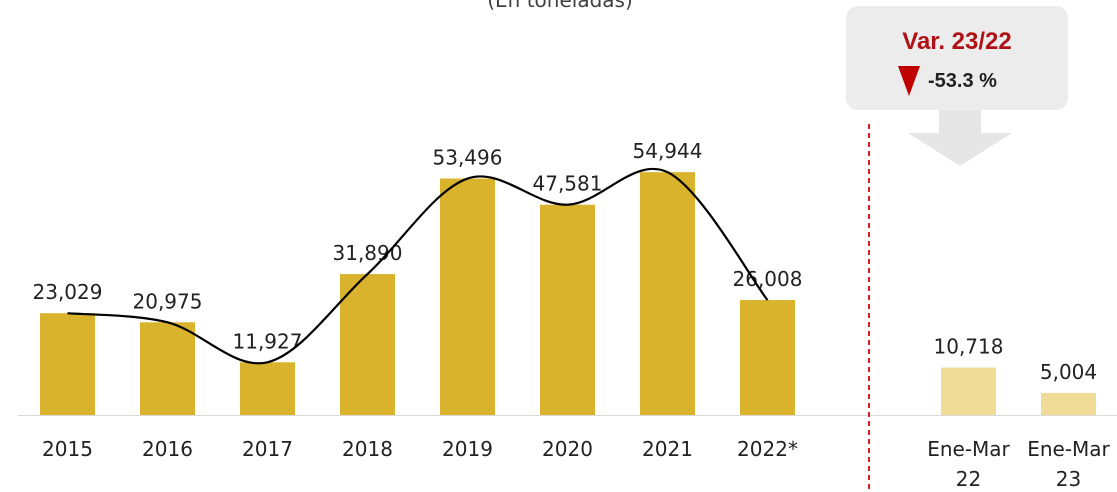  I want to click on data-label-2021: 54,944, so click(668, 151).